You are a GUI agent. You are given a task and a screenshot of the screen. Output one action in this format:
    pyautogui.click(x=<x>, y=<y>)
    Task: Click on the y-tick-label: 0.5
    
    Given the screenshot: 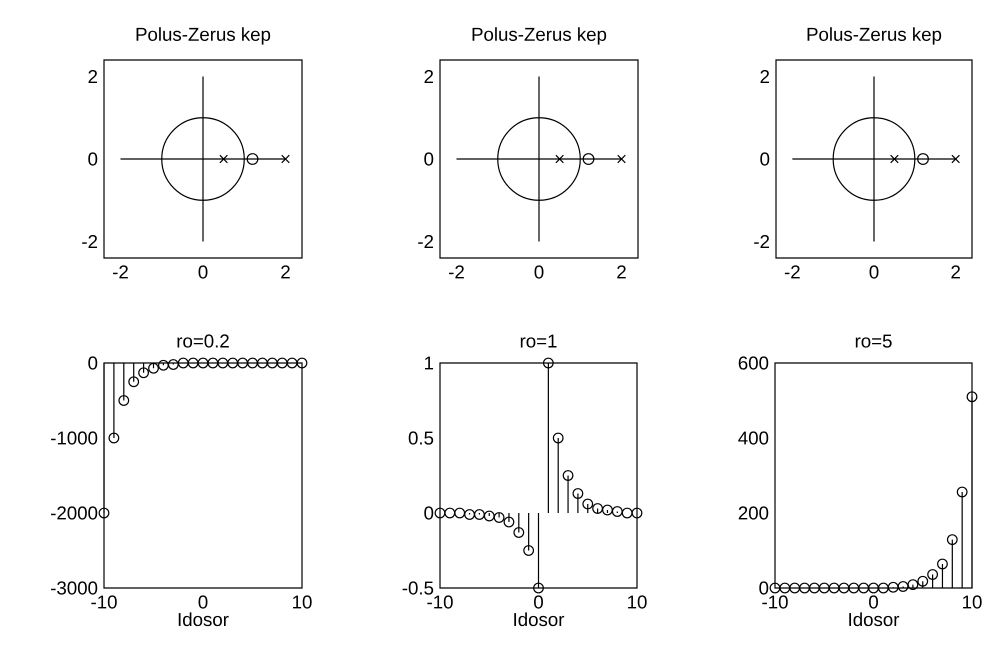 What is the action you would take?
    pyautogui.click(x=421, y=438)
    